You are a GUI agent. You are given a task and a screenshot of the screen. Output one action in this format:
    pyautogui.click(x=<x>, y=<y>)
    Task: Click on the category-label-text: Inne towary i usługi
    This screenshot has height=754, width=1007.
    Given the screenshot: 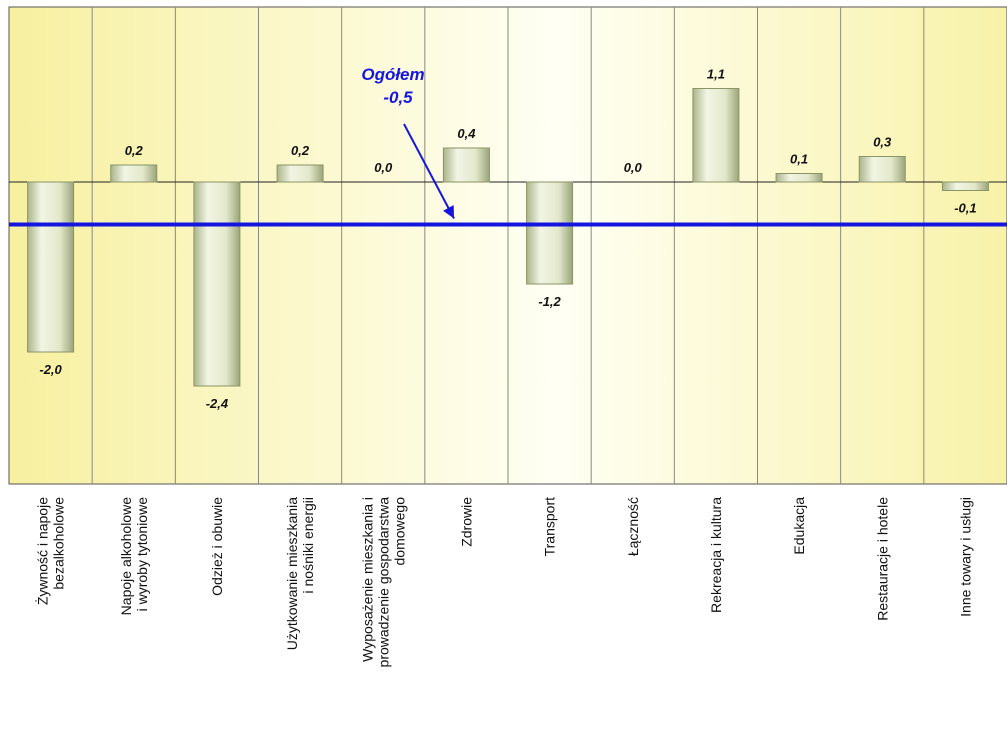 What is the action you would take?
    pyautogui.click(x=965, y=557)
    